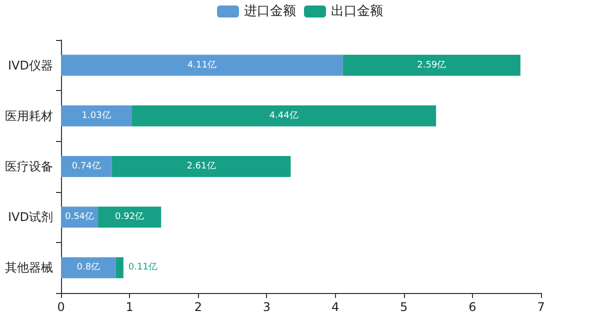 Image resolution: width=600 pixels, height=333 pixels. I want to click on data-label: 1.03亿, so click(96, 115).